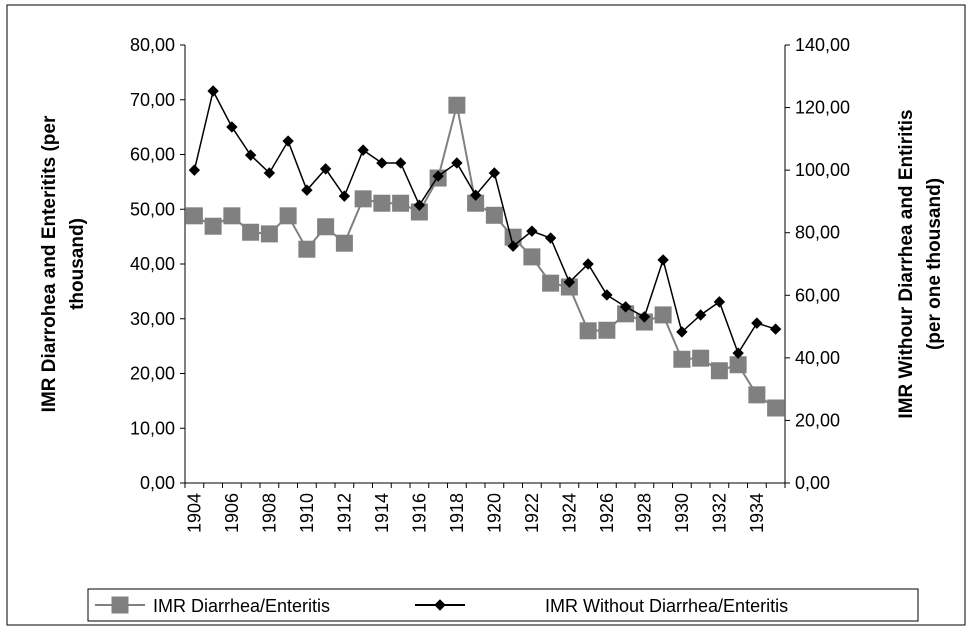 The image size is (969, 629). Describe the element at coordinates (49, 263) in the screenshot. I see `y-axis-title: IMR Diarrohea and Enteritits (per` at that location.